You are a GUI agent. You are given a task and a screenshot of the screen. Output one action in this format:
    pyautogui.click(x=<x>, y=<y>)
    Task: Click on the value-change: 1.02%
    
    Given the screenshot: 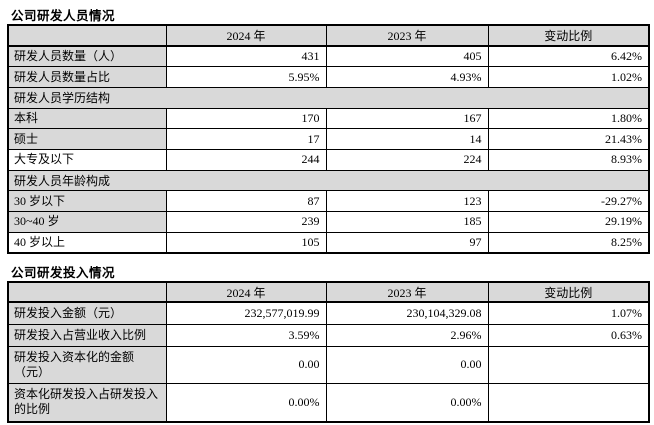 What is the action you would take?
    pyautogui.click(x=568, y=77)
    